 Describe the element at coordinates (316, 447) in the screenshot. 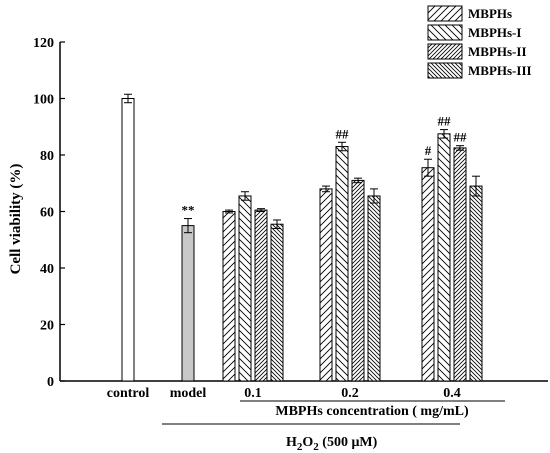

I see `treatment-sub-2: 2` at that location.